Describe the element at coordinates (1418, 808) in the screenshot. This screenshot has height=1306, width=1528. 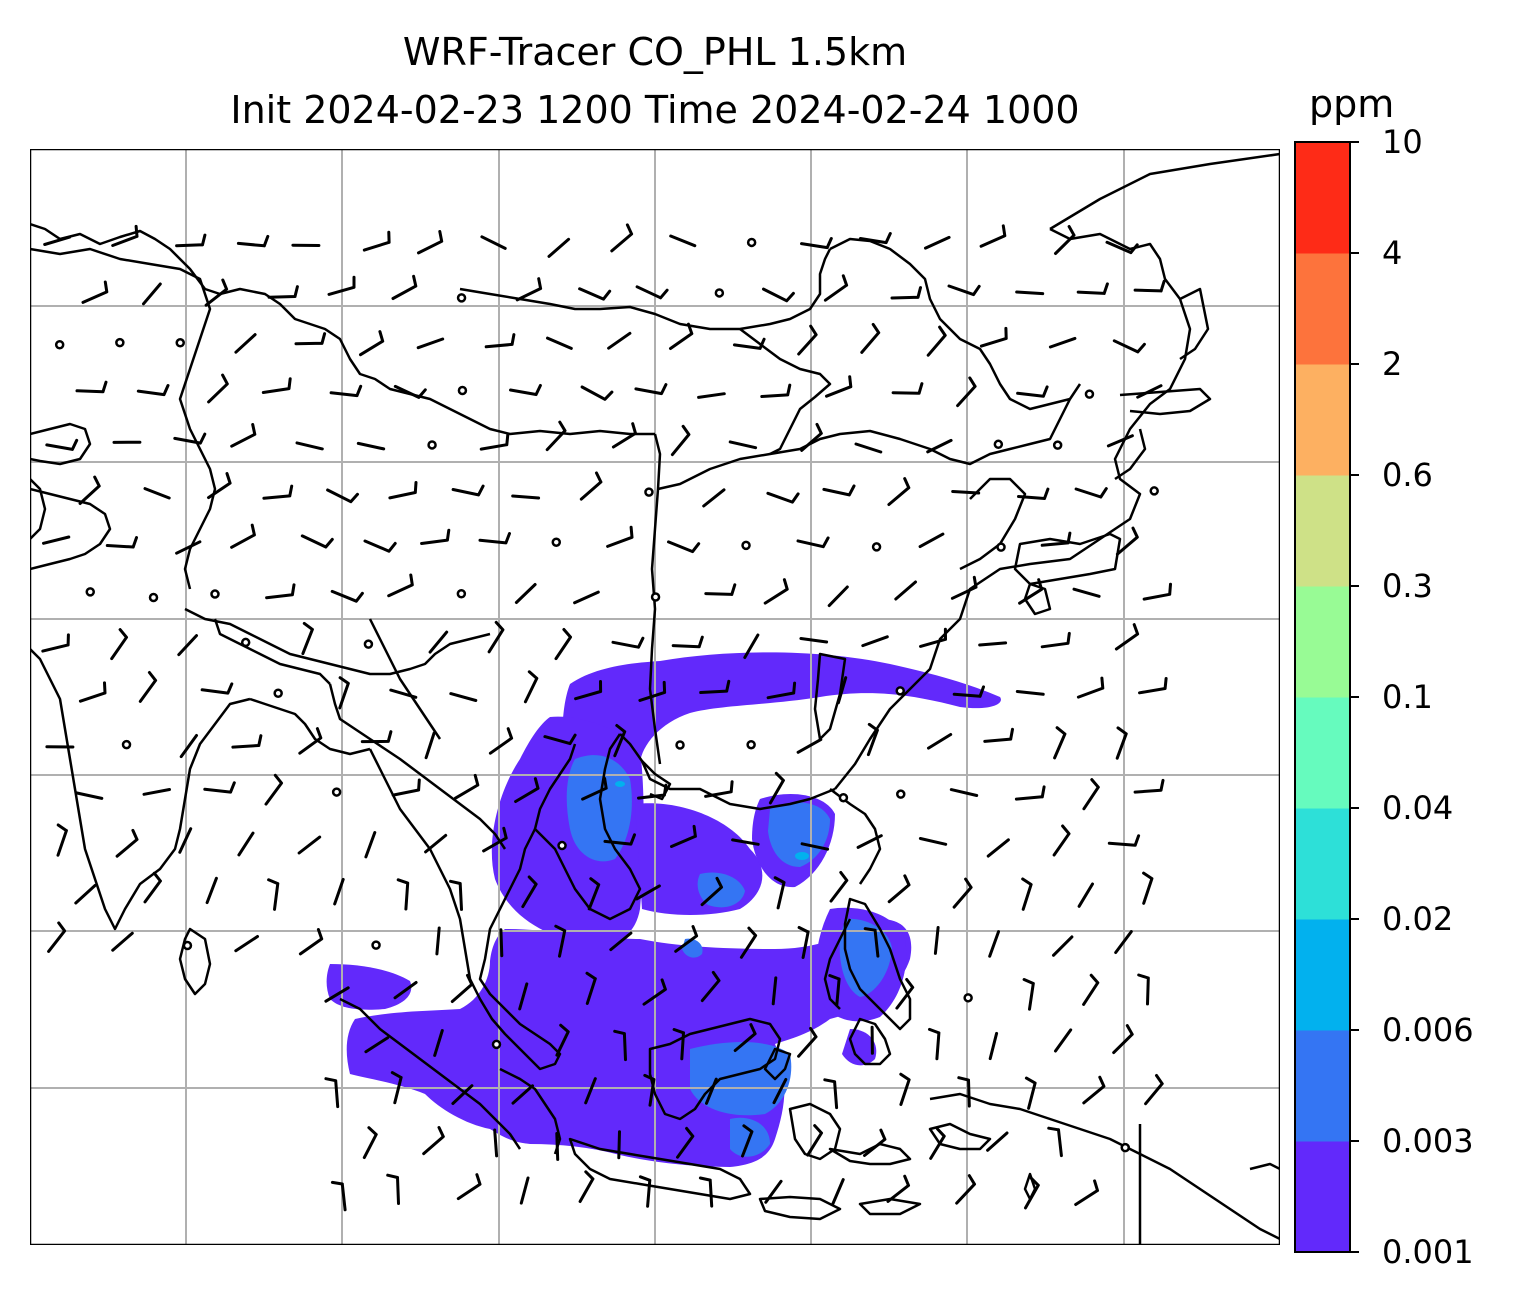
I see `colorbar-tick-label: 0.04` at that location.